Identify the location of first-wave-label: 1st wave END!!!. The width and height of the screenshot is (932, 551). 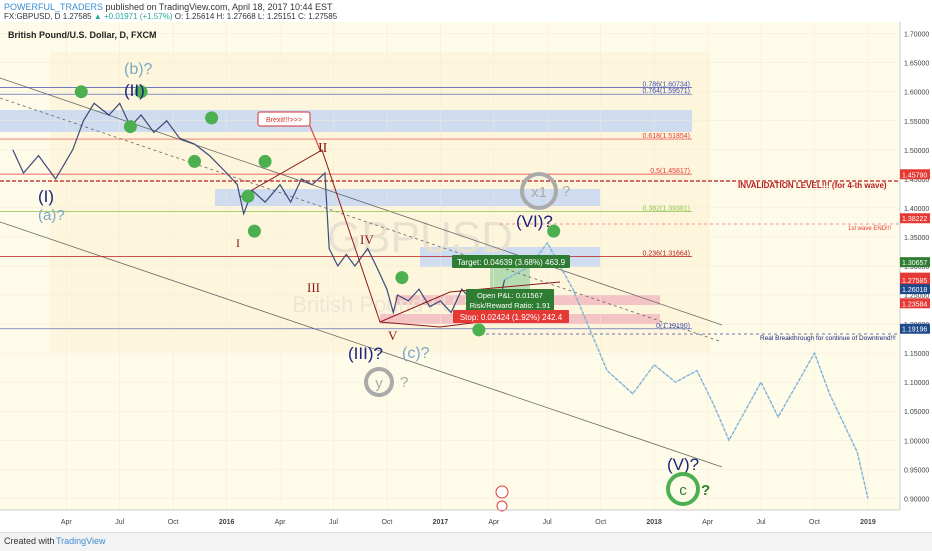
(869, 229).